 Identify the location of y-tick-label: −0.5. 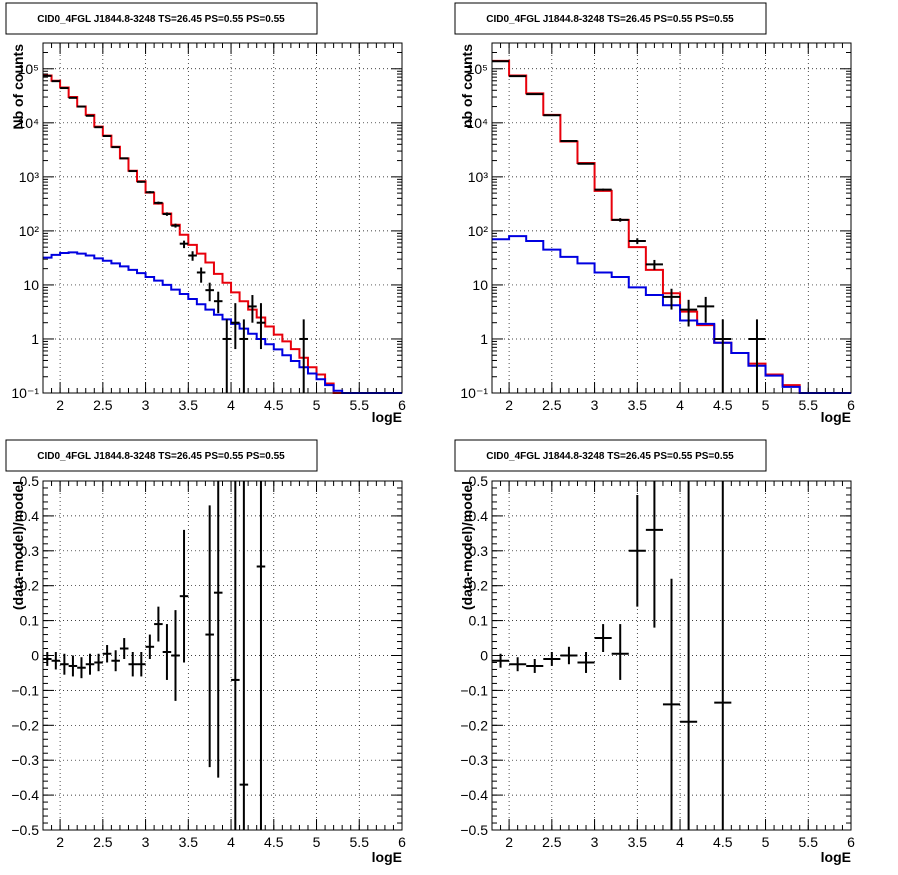
(474, 830).